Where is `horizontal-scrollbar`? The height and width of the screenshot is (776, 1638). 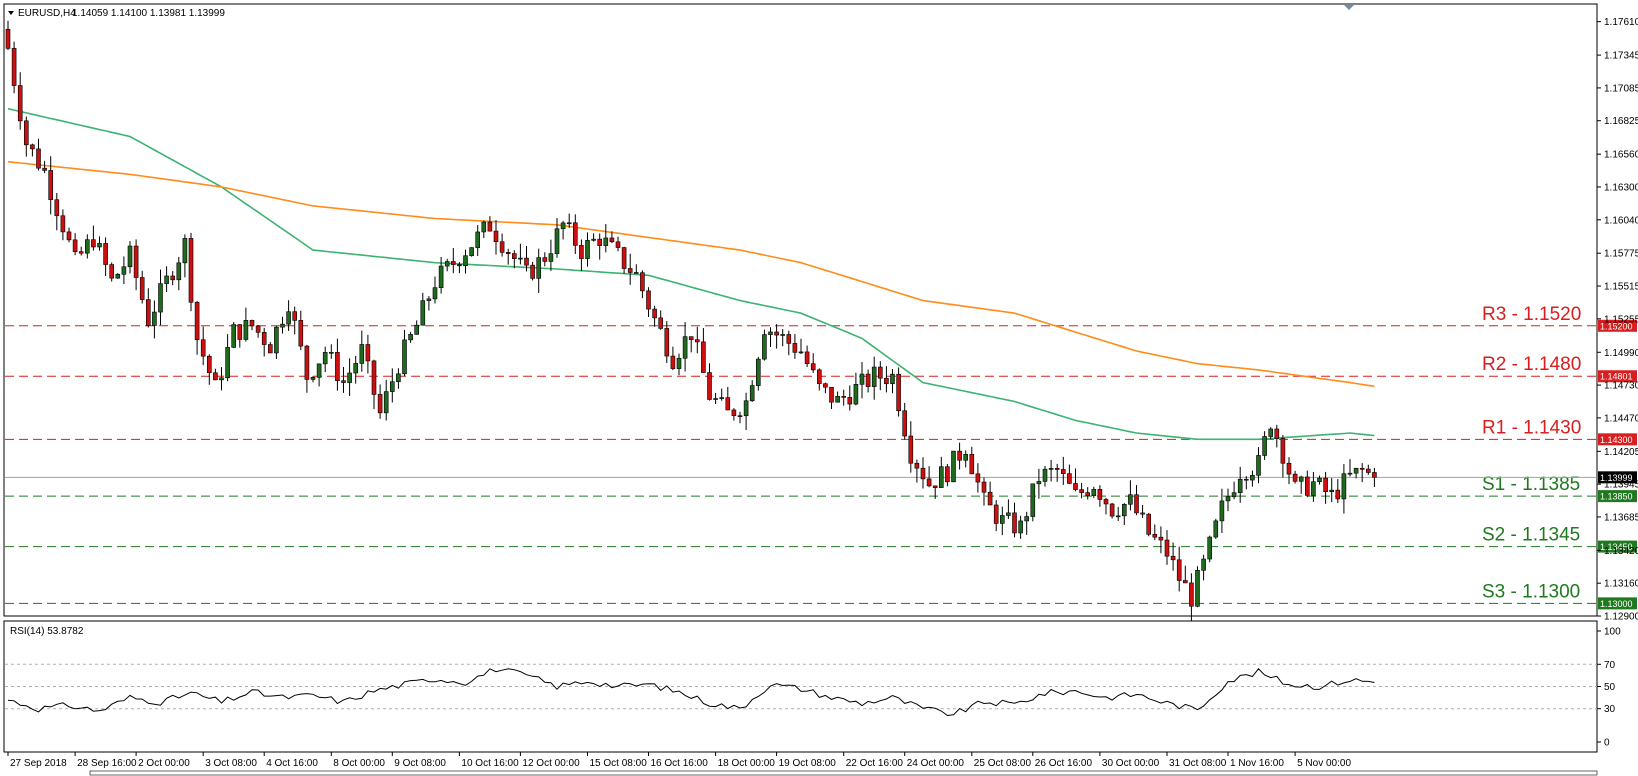
horizontal-scrollbar is located at coordinates (843, 773).